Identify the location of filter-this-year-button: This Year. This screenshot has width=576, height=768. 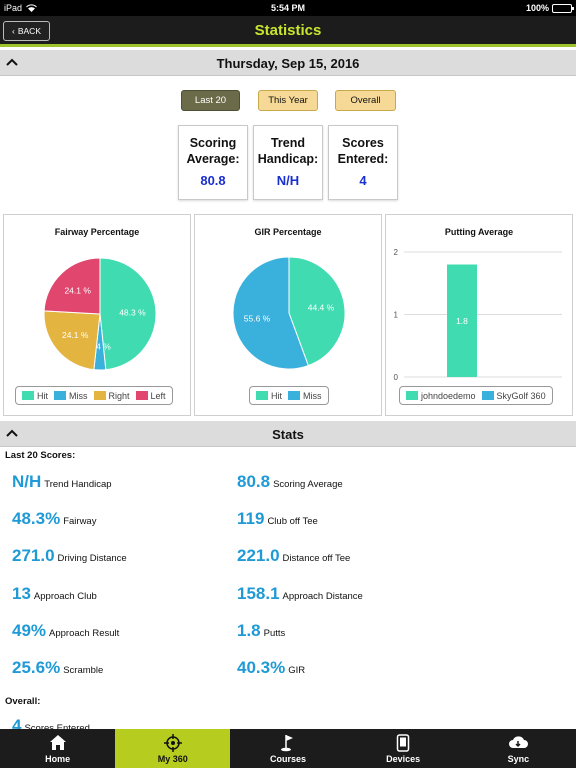
(288, 100).